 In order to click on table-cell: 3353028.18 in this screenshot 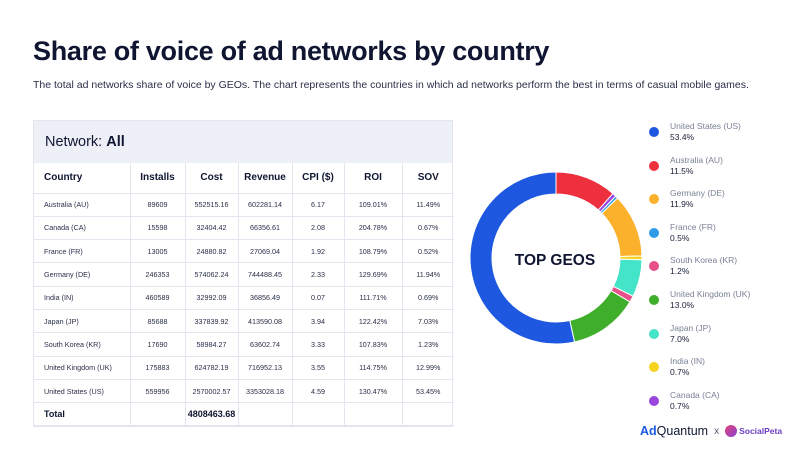, I will do `click(265, 391)`.